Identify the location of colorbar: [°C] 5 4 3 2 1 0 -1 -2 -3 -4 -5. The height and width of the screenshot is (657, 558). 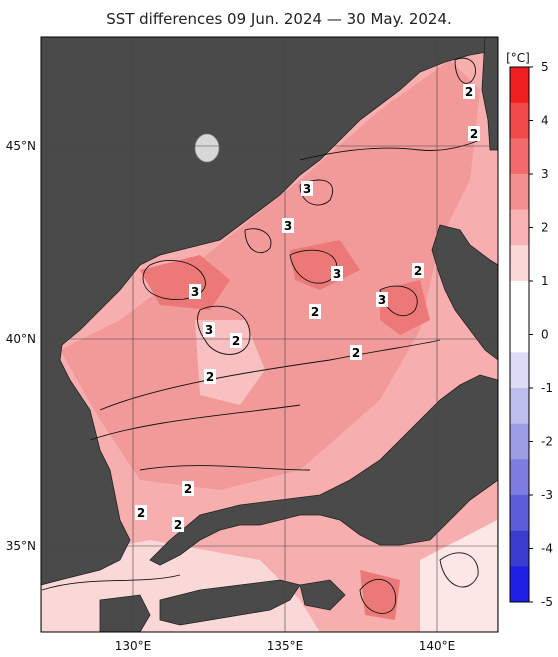
(529, 330).